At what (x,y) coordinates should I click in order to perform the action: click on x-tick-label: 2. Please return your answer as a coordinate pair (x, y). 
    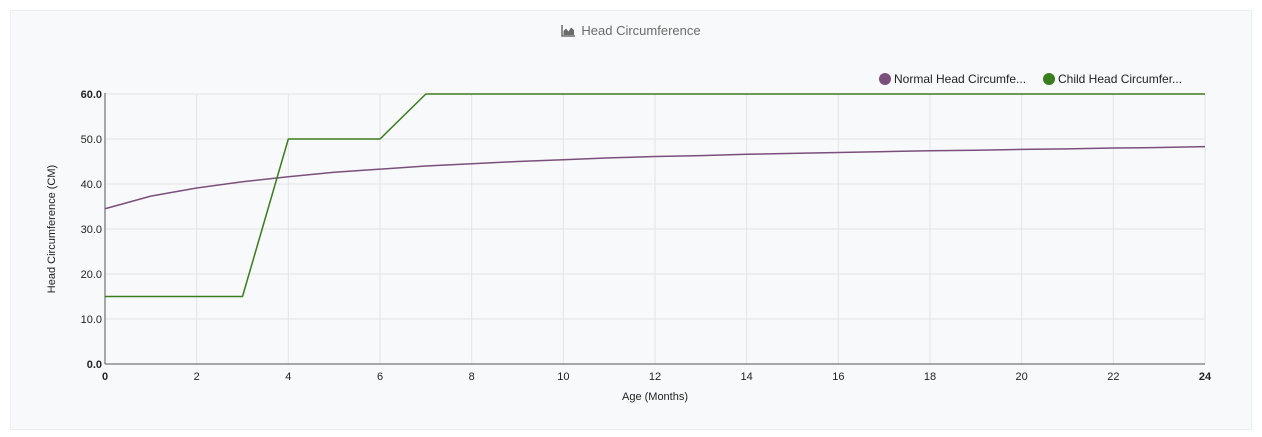
    Looking at the image, I should click on (197, 377).